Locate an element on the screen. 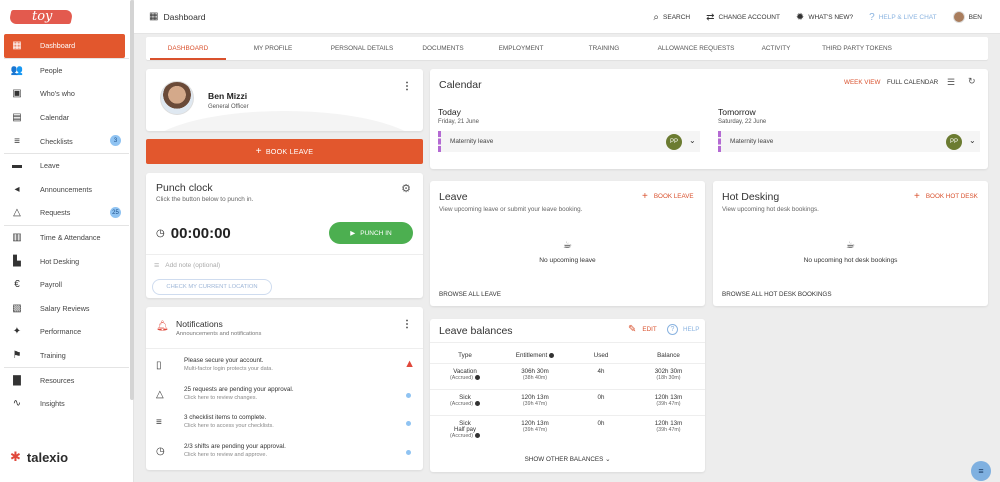 This screenshot has height=482, width=1000. col-header-entitlement: Entitlement is located at coordinates (535, 355).